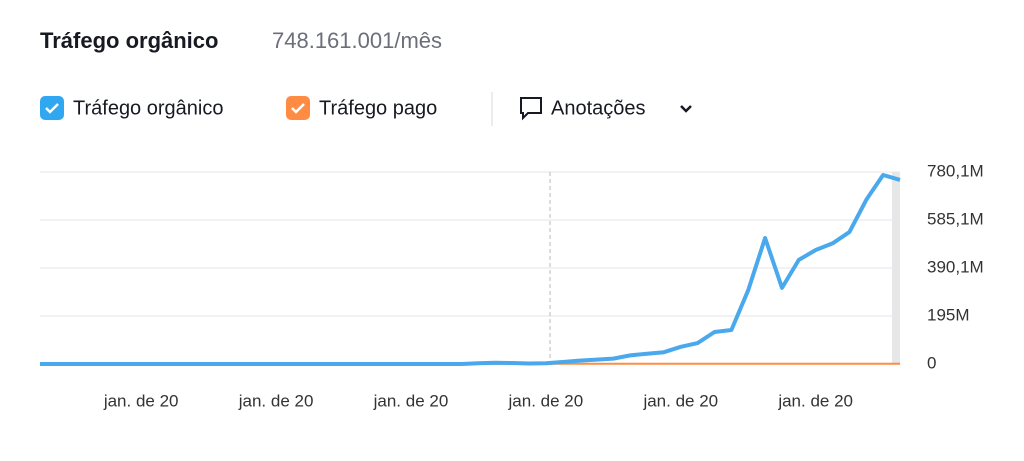 The width and height of the screenshot is (1024, 461). I want to click on y-tick-label: 0, so click(931, 362).